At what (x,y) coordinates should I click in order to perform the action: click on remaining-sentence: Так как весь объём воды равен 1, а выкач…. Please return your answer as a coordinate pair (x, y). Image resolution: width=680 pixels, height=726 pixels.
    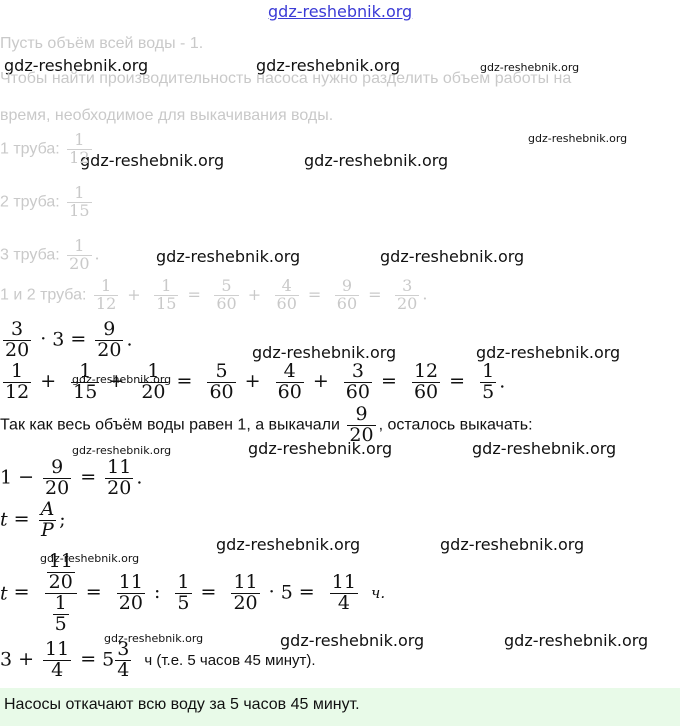
    Looking at the image, I should click on (266, 424).